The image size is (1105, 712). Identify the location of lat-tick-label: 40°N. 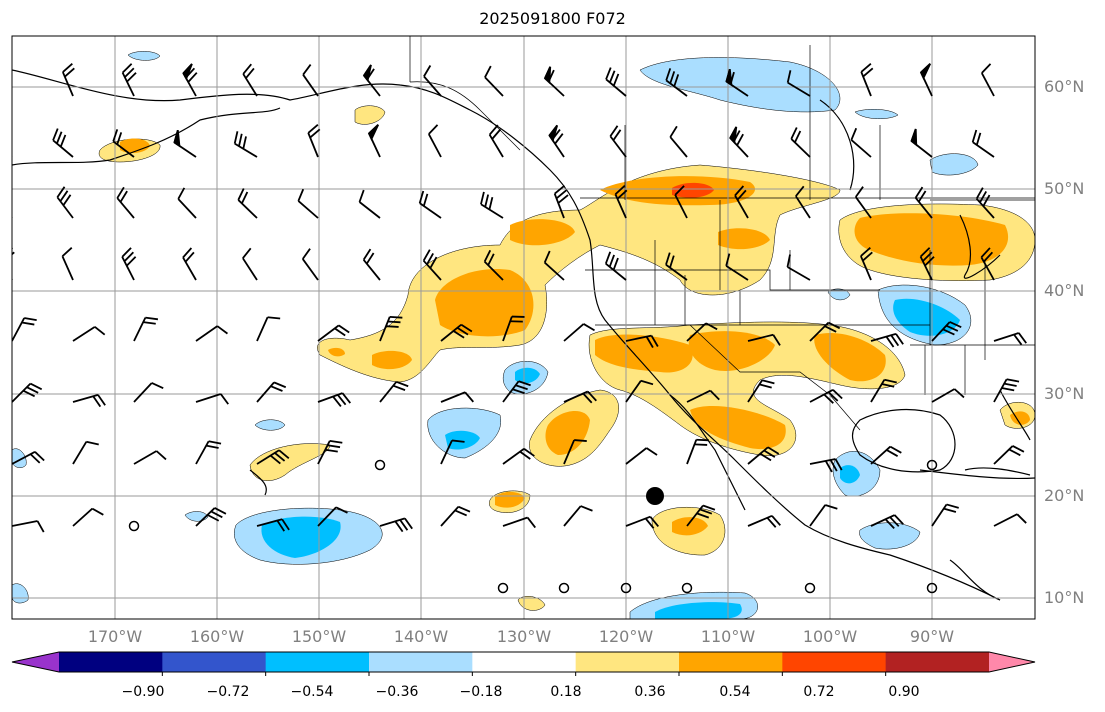
(1064, 290).